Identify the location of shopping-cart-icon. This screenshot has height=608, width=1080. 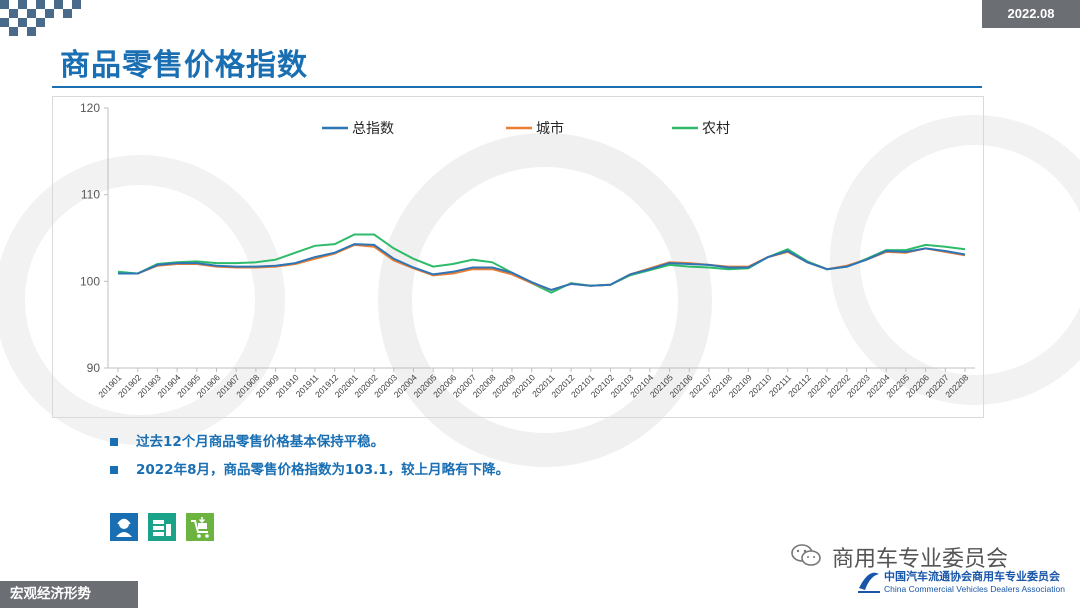
(200, 527).